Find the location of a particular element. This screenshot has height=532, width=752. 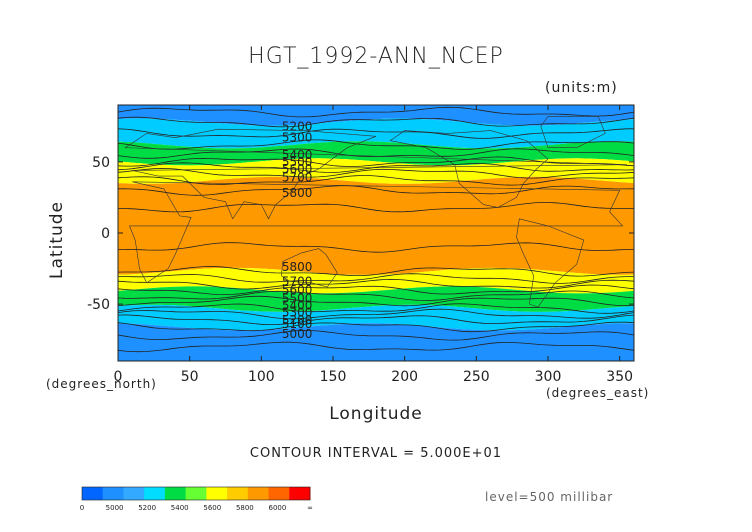

units-label: (units:m) is located at coordinates (581, 88).